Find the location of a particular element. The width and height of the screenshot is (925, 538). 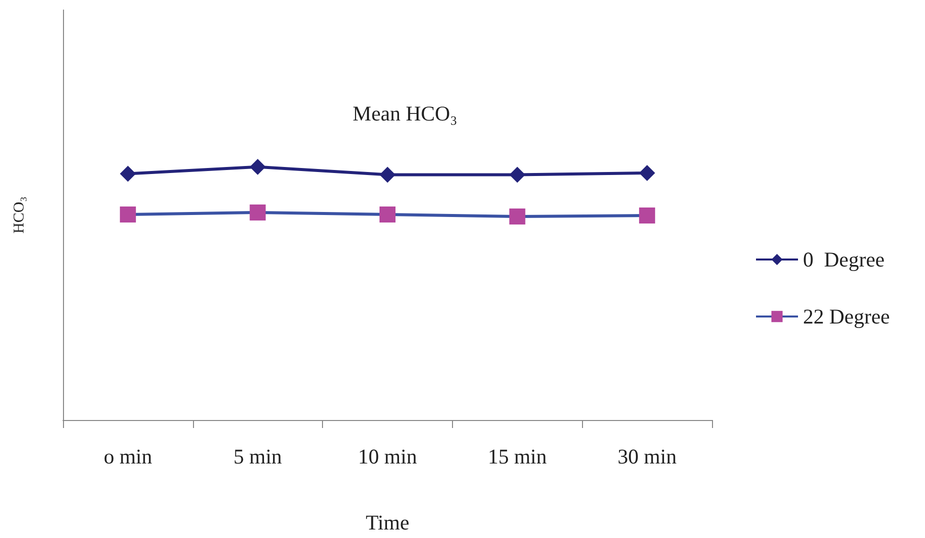

legend-label: 22 Degree is located at coordinates (846, 316).